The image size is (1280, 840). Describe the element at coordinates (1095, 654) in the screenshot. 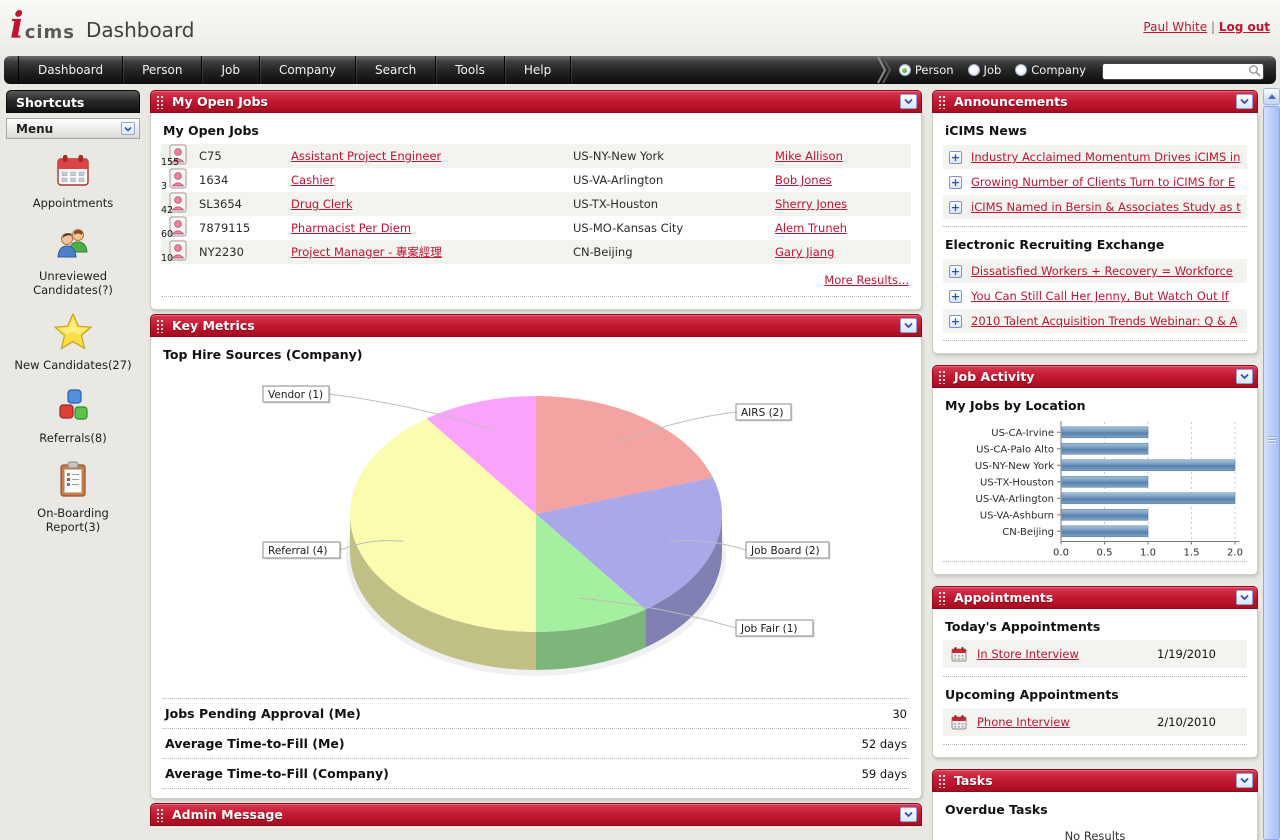

I see `appointment-row: In Store Interview 1/19/2010` at that location.